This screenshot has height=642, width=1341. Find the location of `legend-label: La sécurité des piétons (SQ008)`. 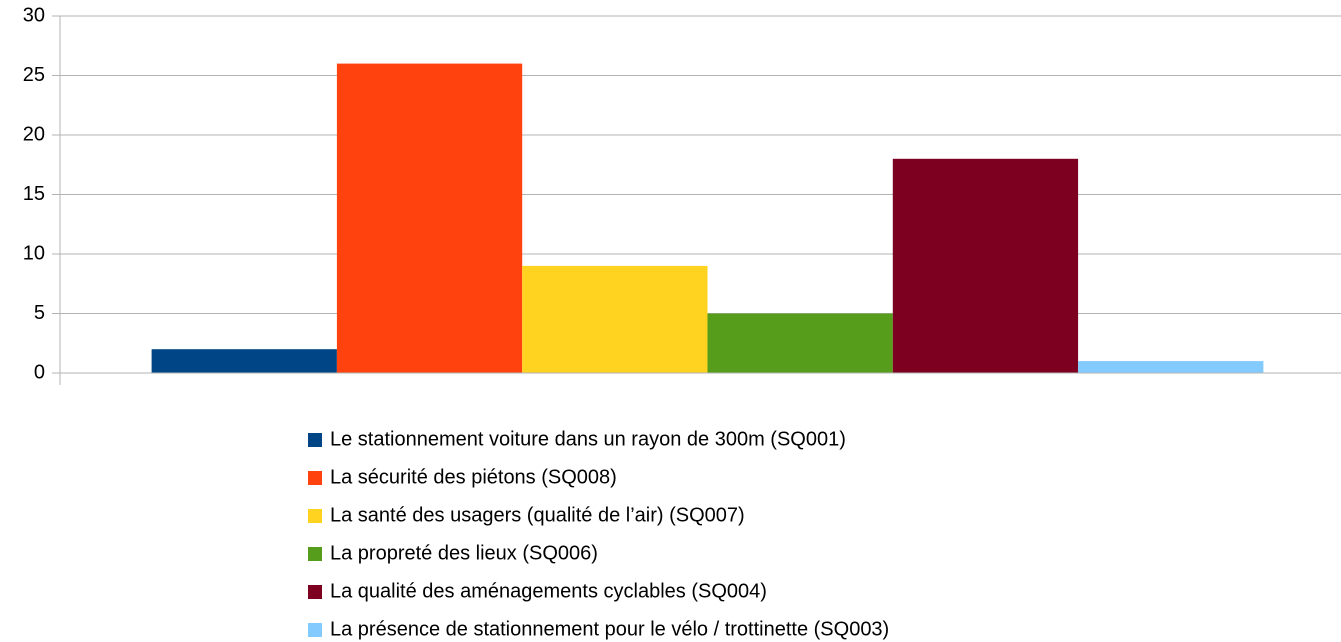

legend-label: La sécurité des piétons (SQ008) is located at coordinates (473, 477).